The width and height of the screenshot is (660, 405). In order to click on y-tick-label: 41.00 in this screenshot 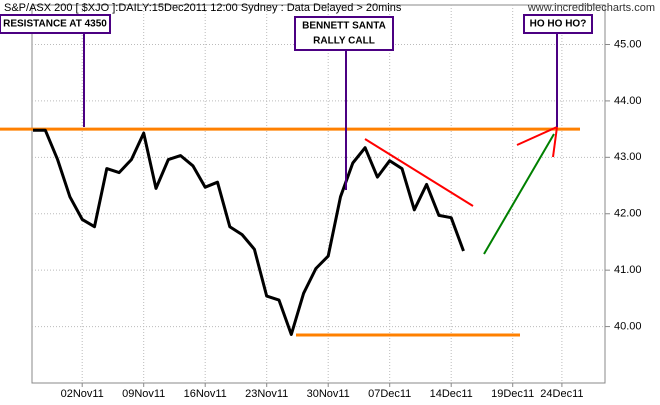, I will do `click(628, 270)`.